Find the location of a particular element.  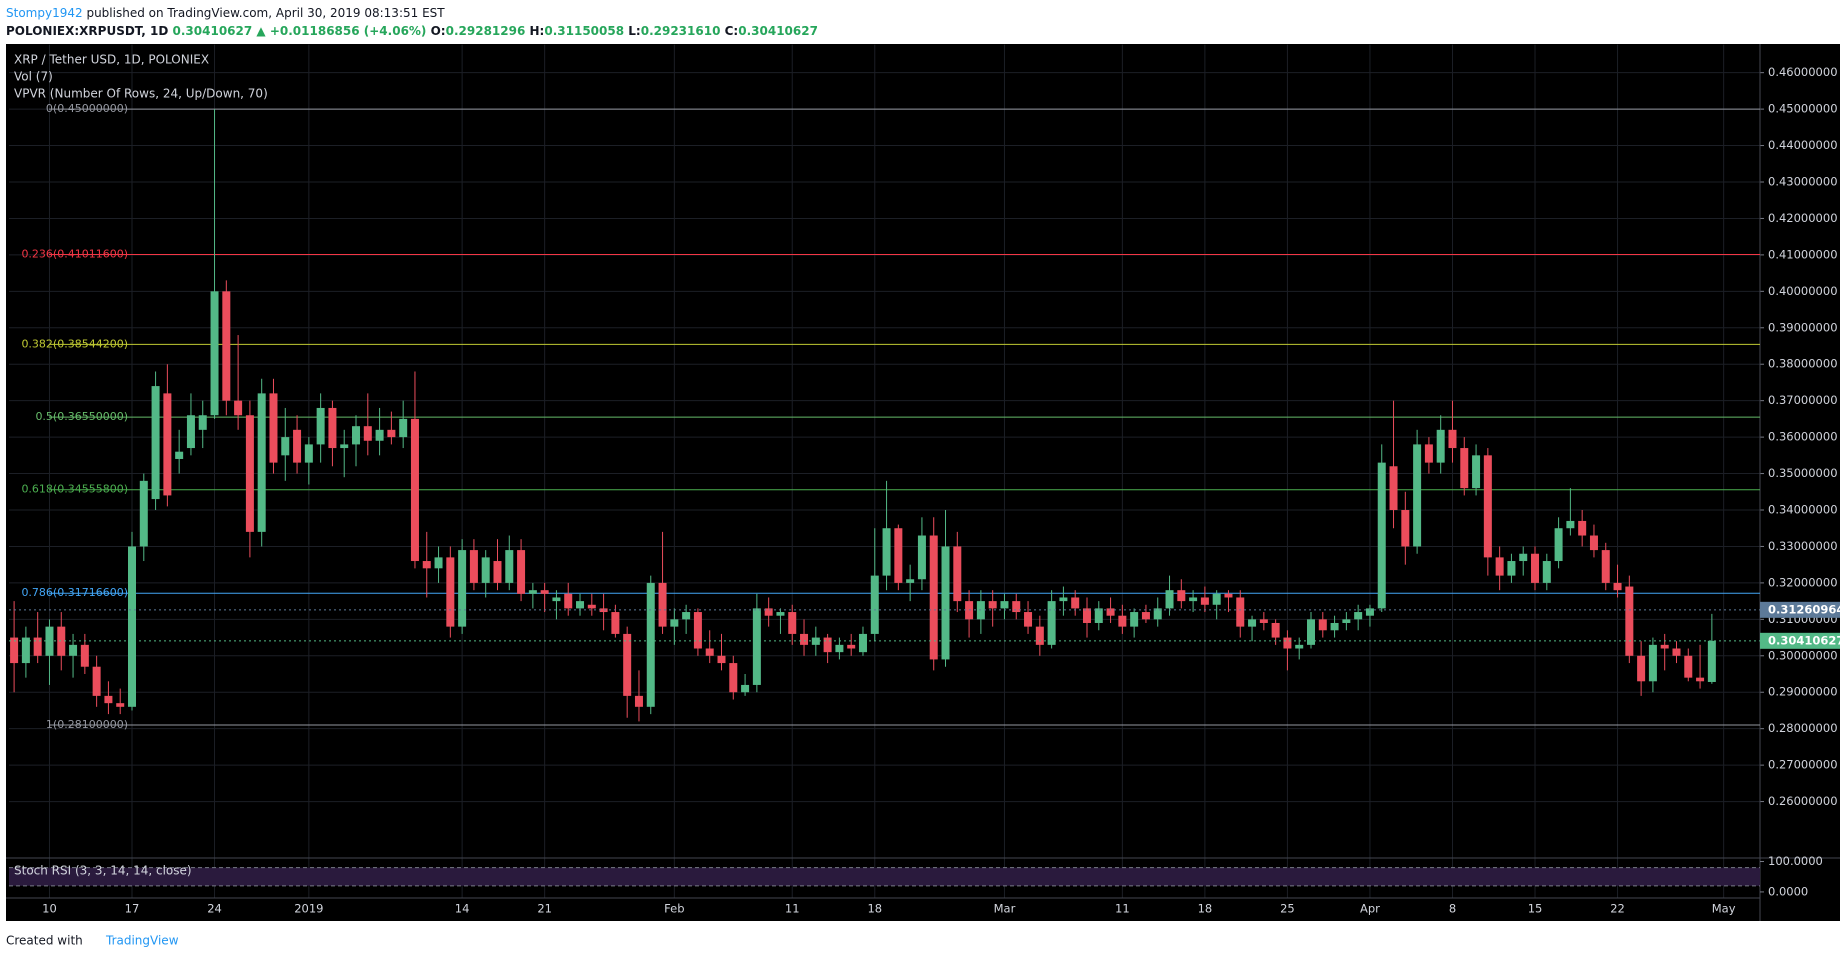

change: ▲ +0.01186856 (+4.06%) is located at coordinates (341, 31).